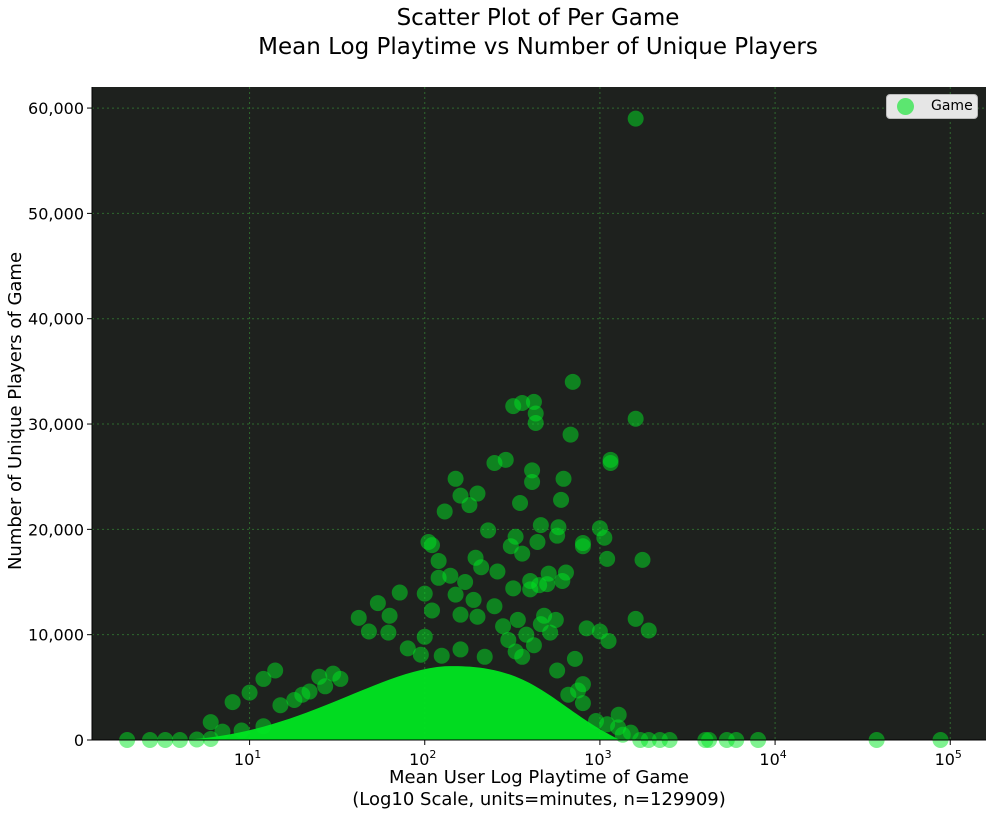  What do you see at coordinates (948, 758) in the screenshot?
I see `x-tick-label: 10⁵` at bounding box center [948, 758].